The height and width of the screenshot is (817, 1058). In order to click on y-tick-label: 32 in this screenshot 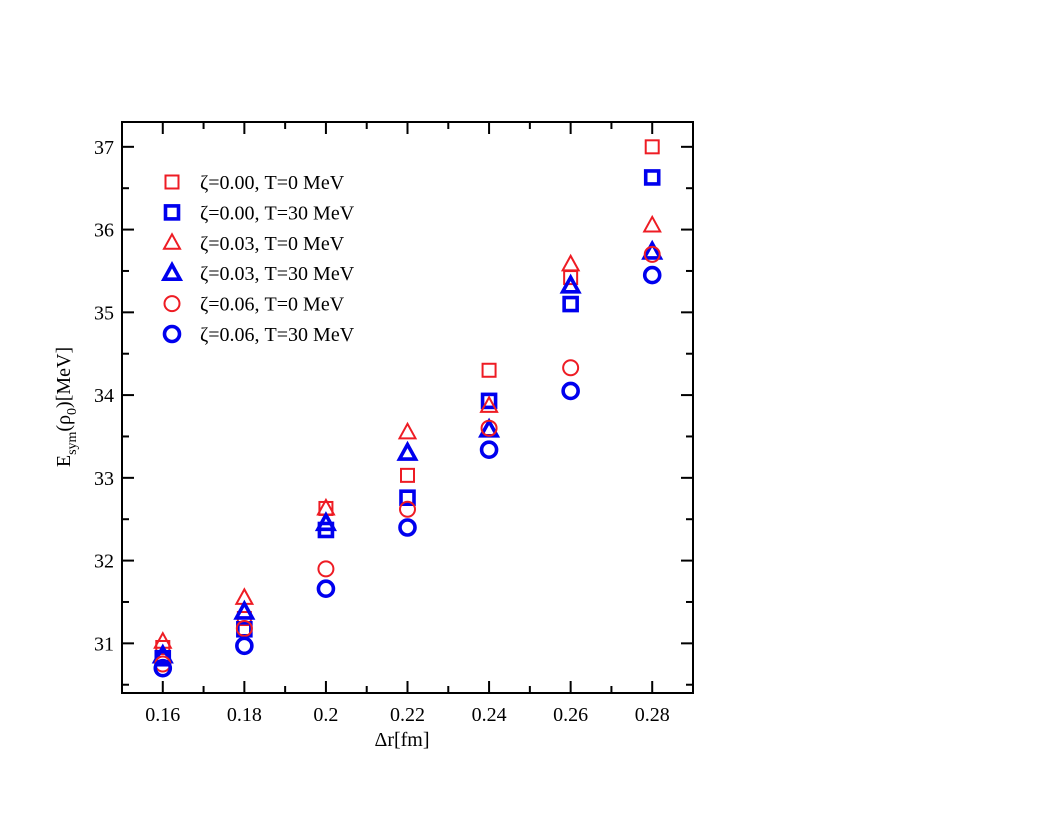, I will do `click(104, 562)`.